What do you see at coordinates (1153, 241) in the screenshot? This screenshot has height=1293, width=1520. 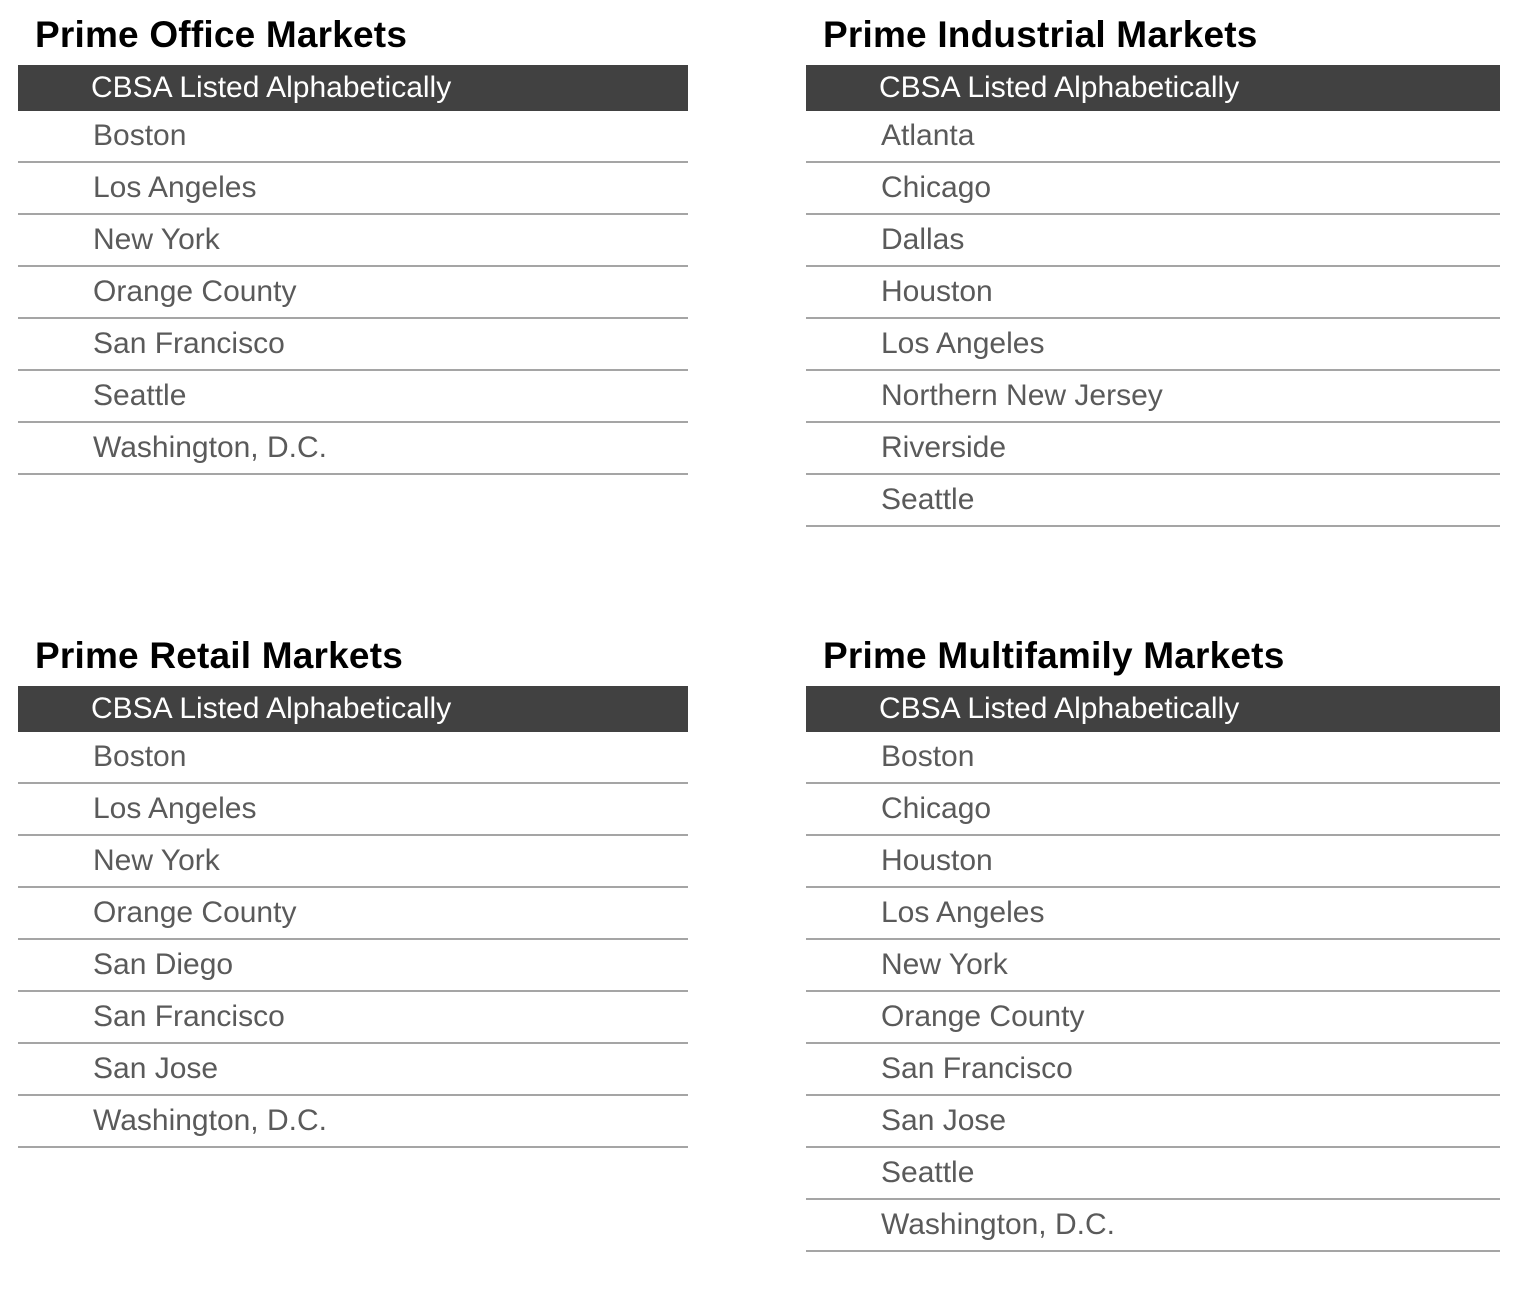 I see `table-row: Dallas` at bounding box center [1153, 241].